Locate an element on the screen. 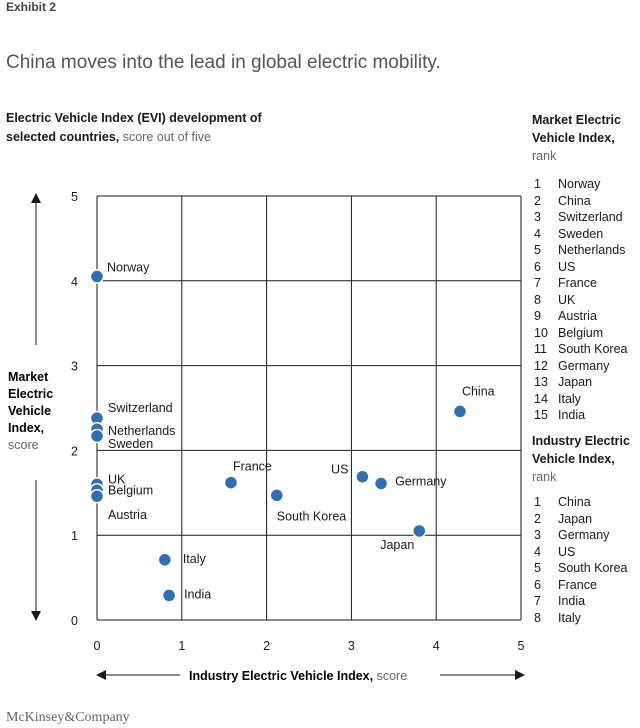  market-rank-country: Norway is located at coordinates (579, 184).